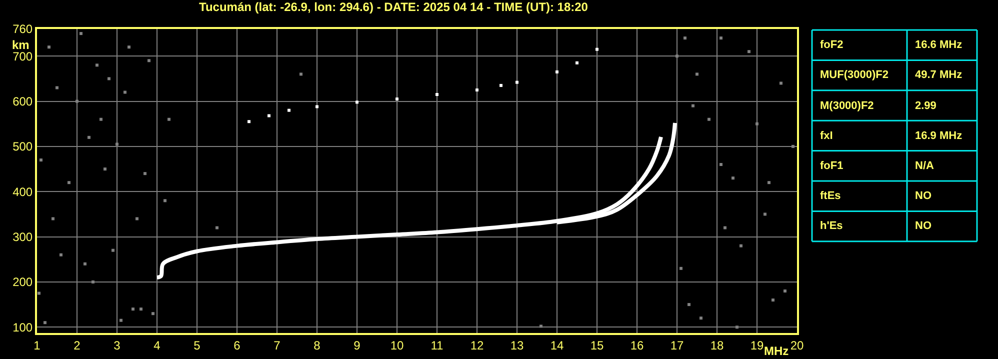  I want to click on x-tick-label: 1, so click(37, 345).